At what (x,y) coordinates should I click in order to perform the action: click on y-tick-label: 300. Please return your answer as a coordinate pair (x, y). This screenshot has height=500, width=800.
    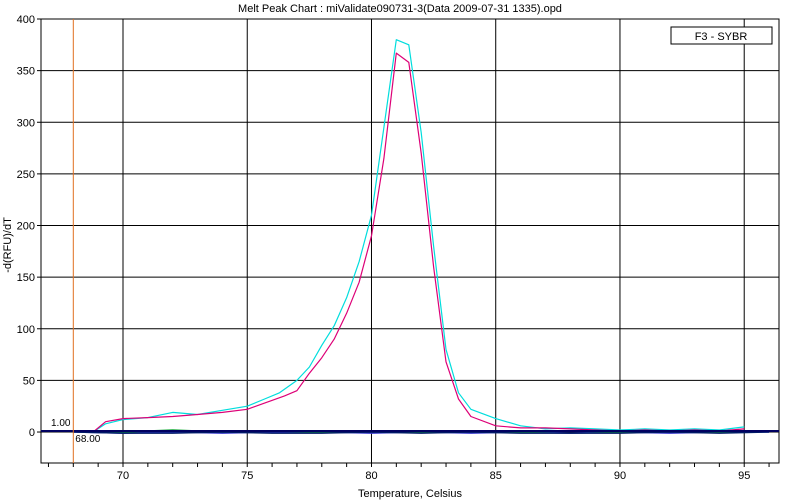
    Looking at the image, I should click on (26, 123).